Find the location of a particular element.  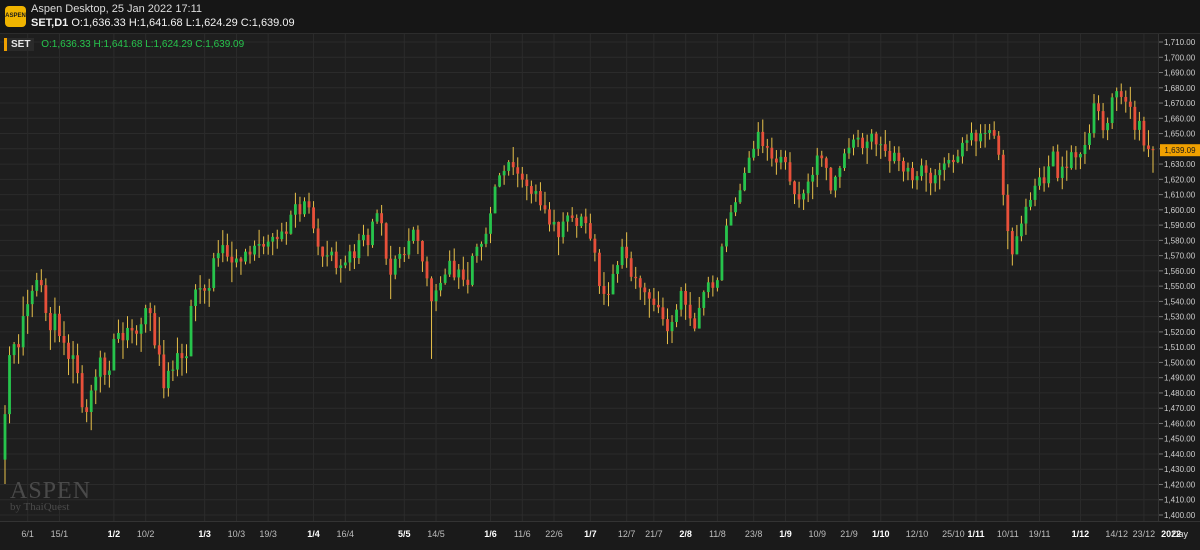

y-tick-label: 1,480.00 is located at coordinates (1180, 393).